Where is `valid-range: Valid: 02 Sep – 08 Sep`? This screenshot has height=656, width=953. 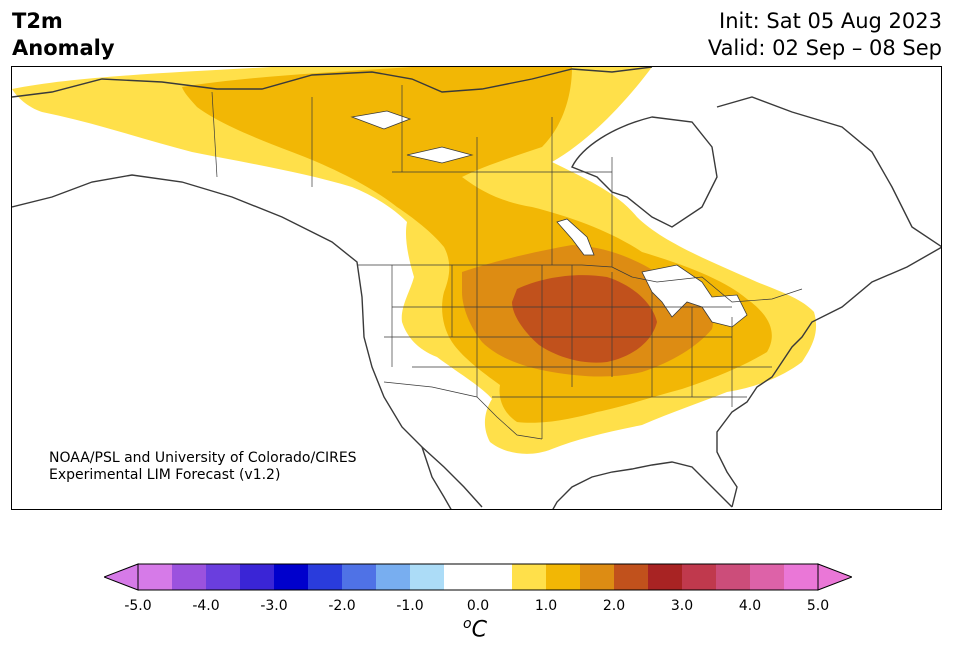 valid-range: Valid: 02 Sep – 08 Sep is located at coordinates (824, 48).